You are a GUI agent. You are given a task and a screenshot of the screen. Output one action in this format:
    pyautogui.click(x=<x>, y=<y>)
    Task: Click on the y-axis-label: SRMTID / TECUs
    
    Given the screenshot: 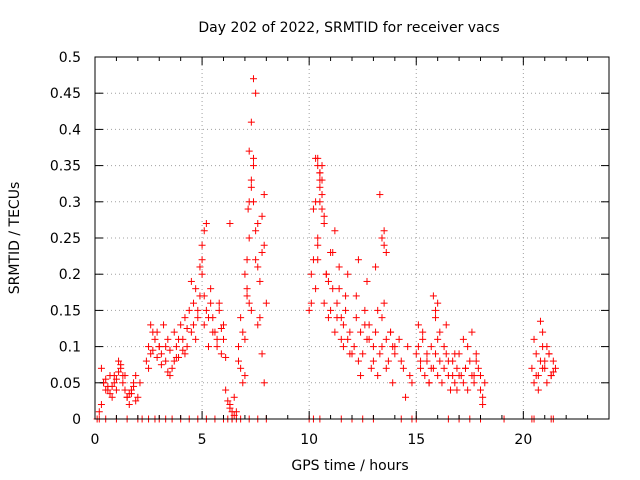 What is the action you would take?
    pyautogui.click(x=15, y=238)
    